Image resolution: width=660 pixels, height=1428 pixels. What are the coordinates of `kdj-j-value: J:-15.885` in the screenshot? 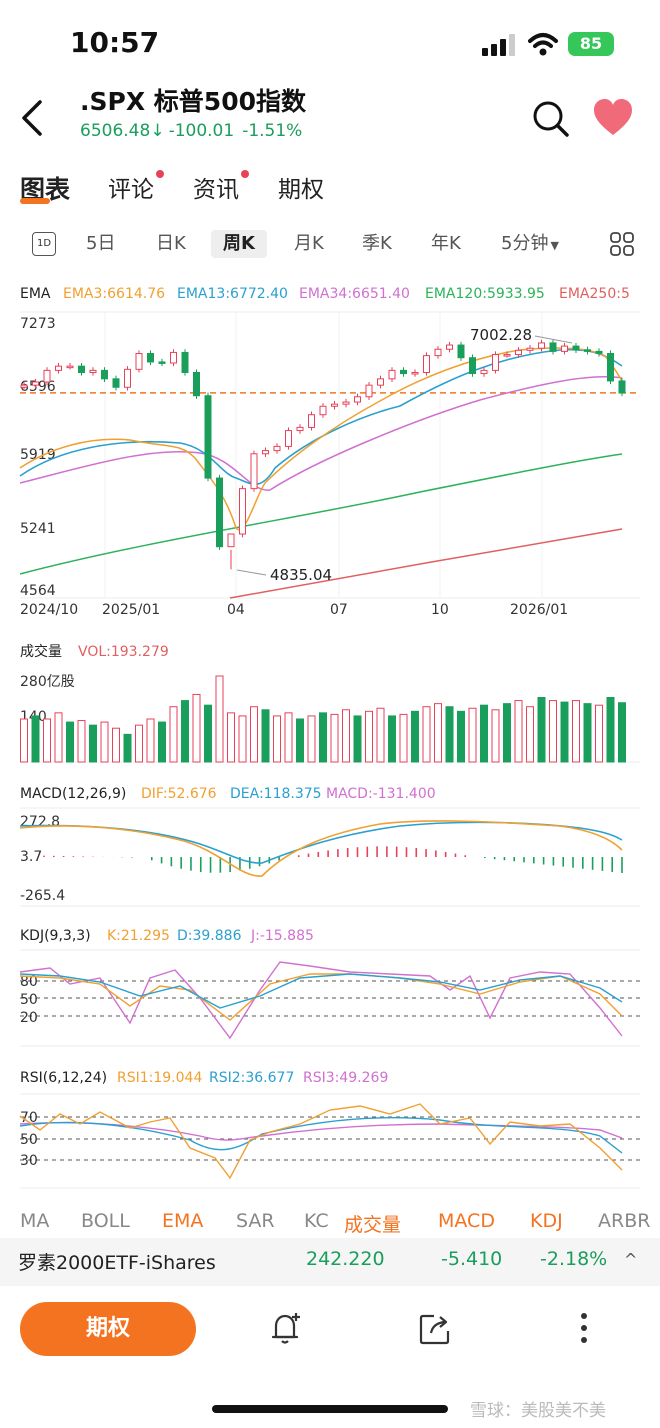 It's located at (282, 936).